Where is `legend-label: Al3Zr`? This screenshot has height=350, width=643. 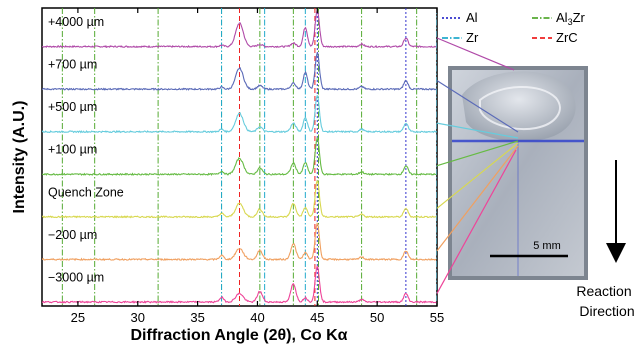 legend-label: Al3Zr is located at coordinates (571, 18).